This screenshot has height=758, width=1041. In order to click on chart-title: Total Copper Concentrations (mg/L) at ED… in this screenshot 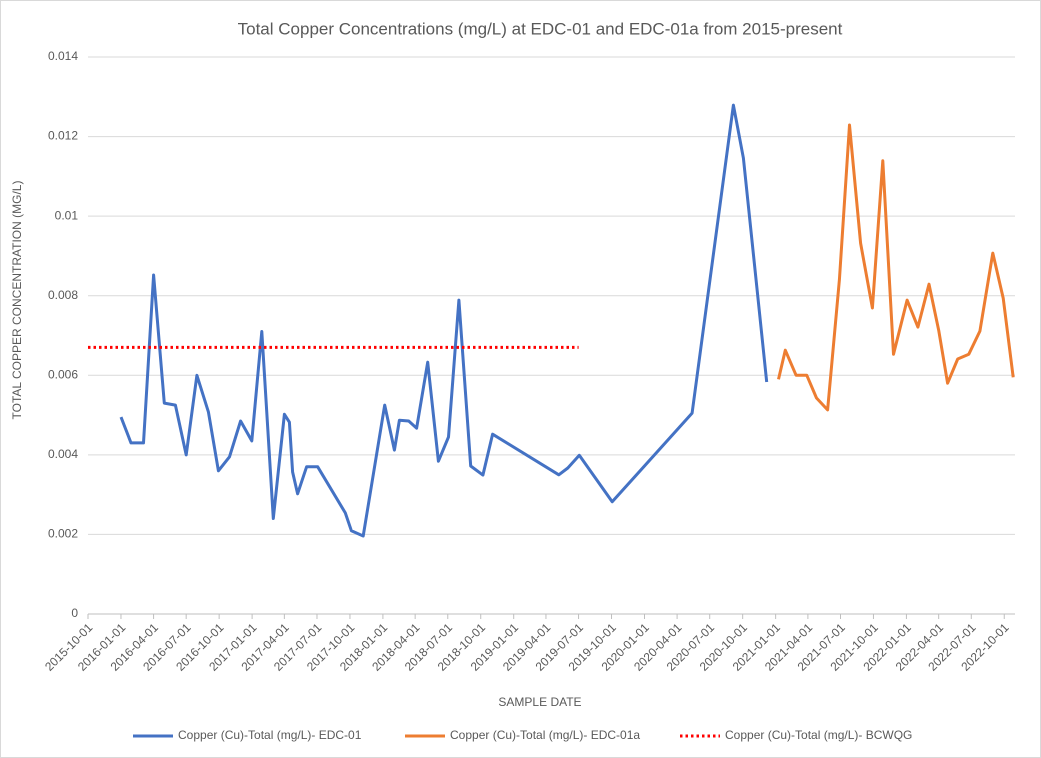, I will do `click(540, 28)`.